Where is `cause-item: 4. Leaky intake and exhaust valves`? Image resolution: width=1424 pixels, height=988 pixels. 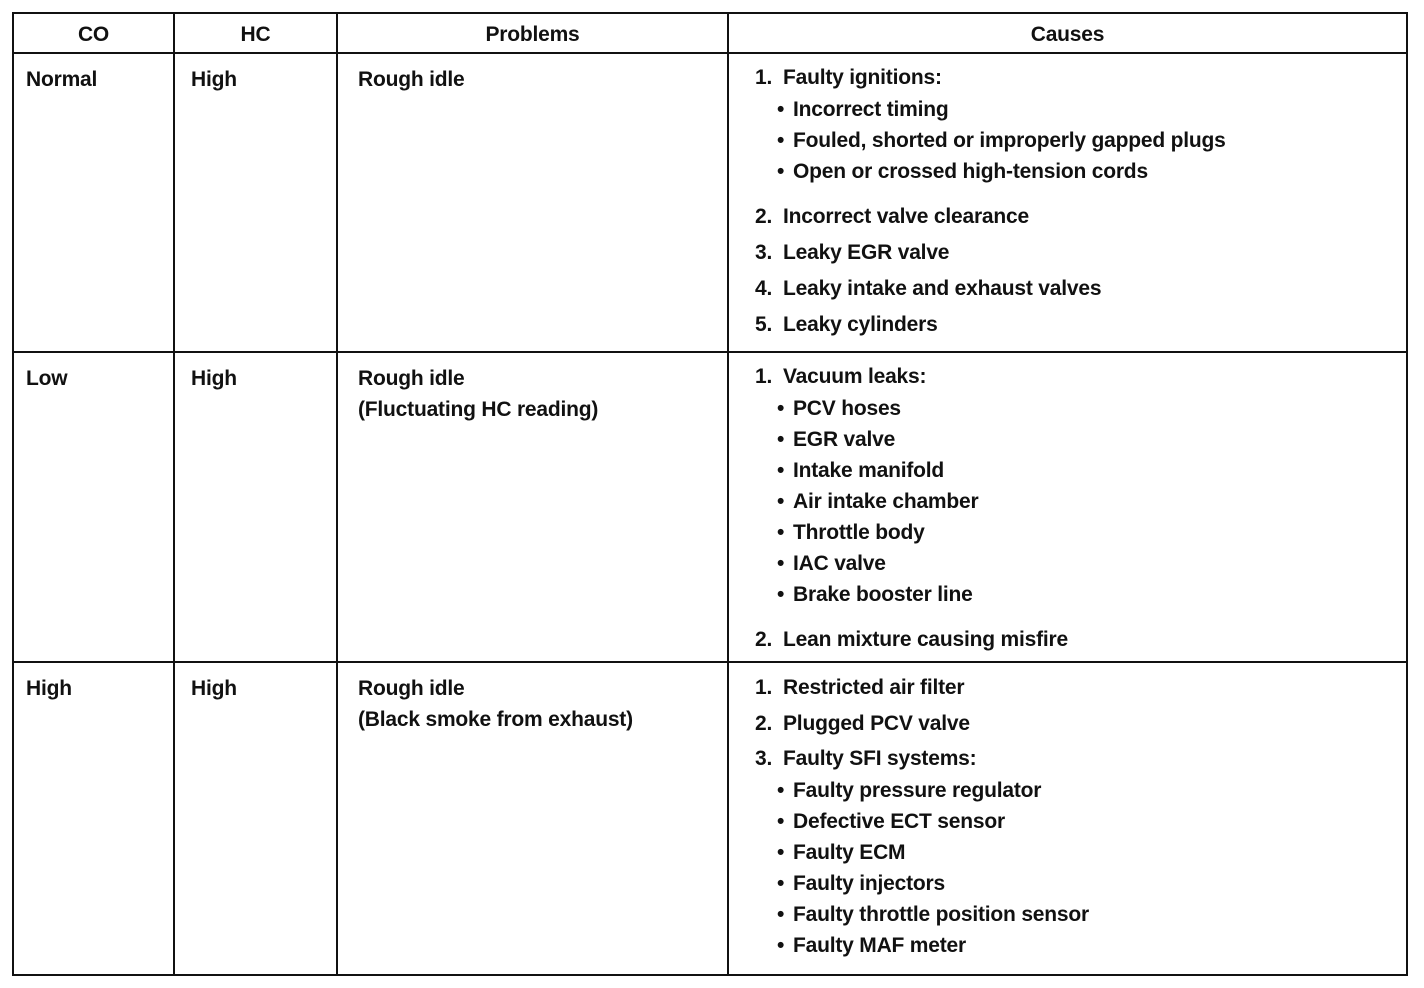 cause-item: 4. Leaky intake and exhaust valves is located at coordinates (1067, 289).